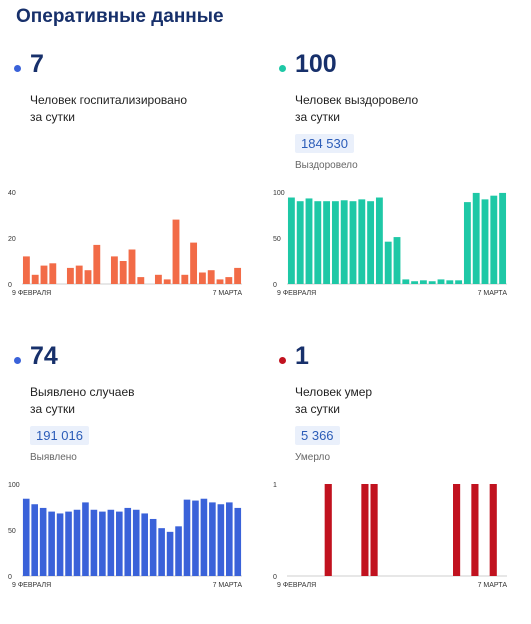 Image resolution: width=531 pixels, height=624 pixels. What do you see at coordinates (282, 68) in the screenshot?
I see `series-dot-icon` at bounding box center [282, 68].